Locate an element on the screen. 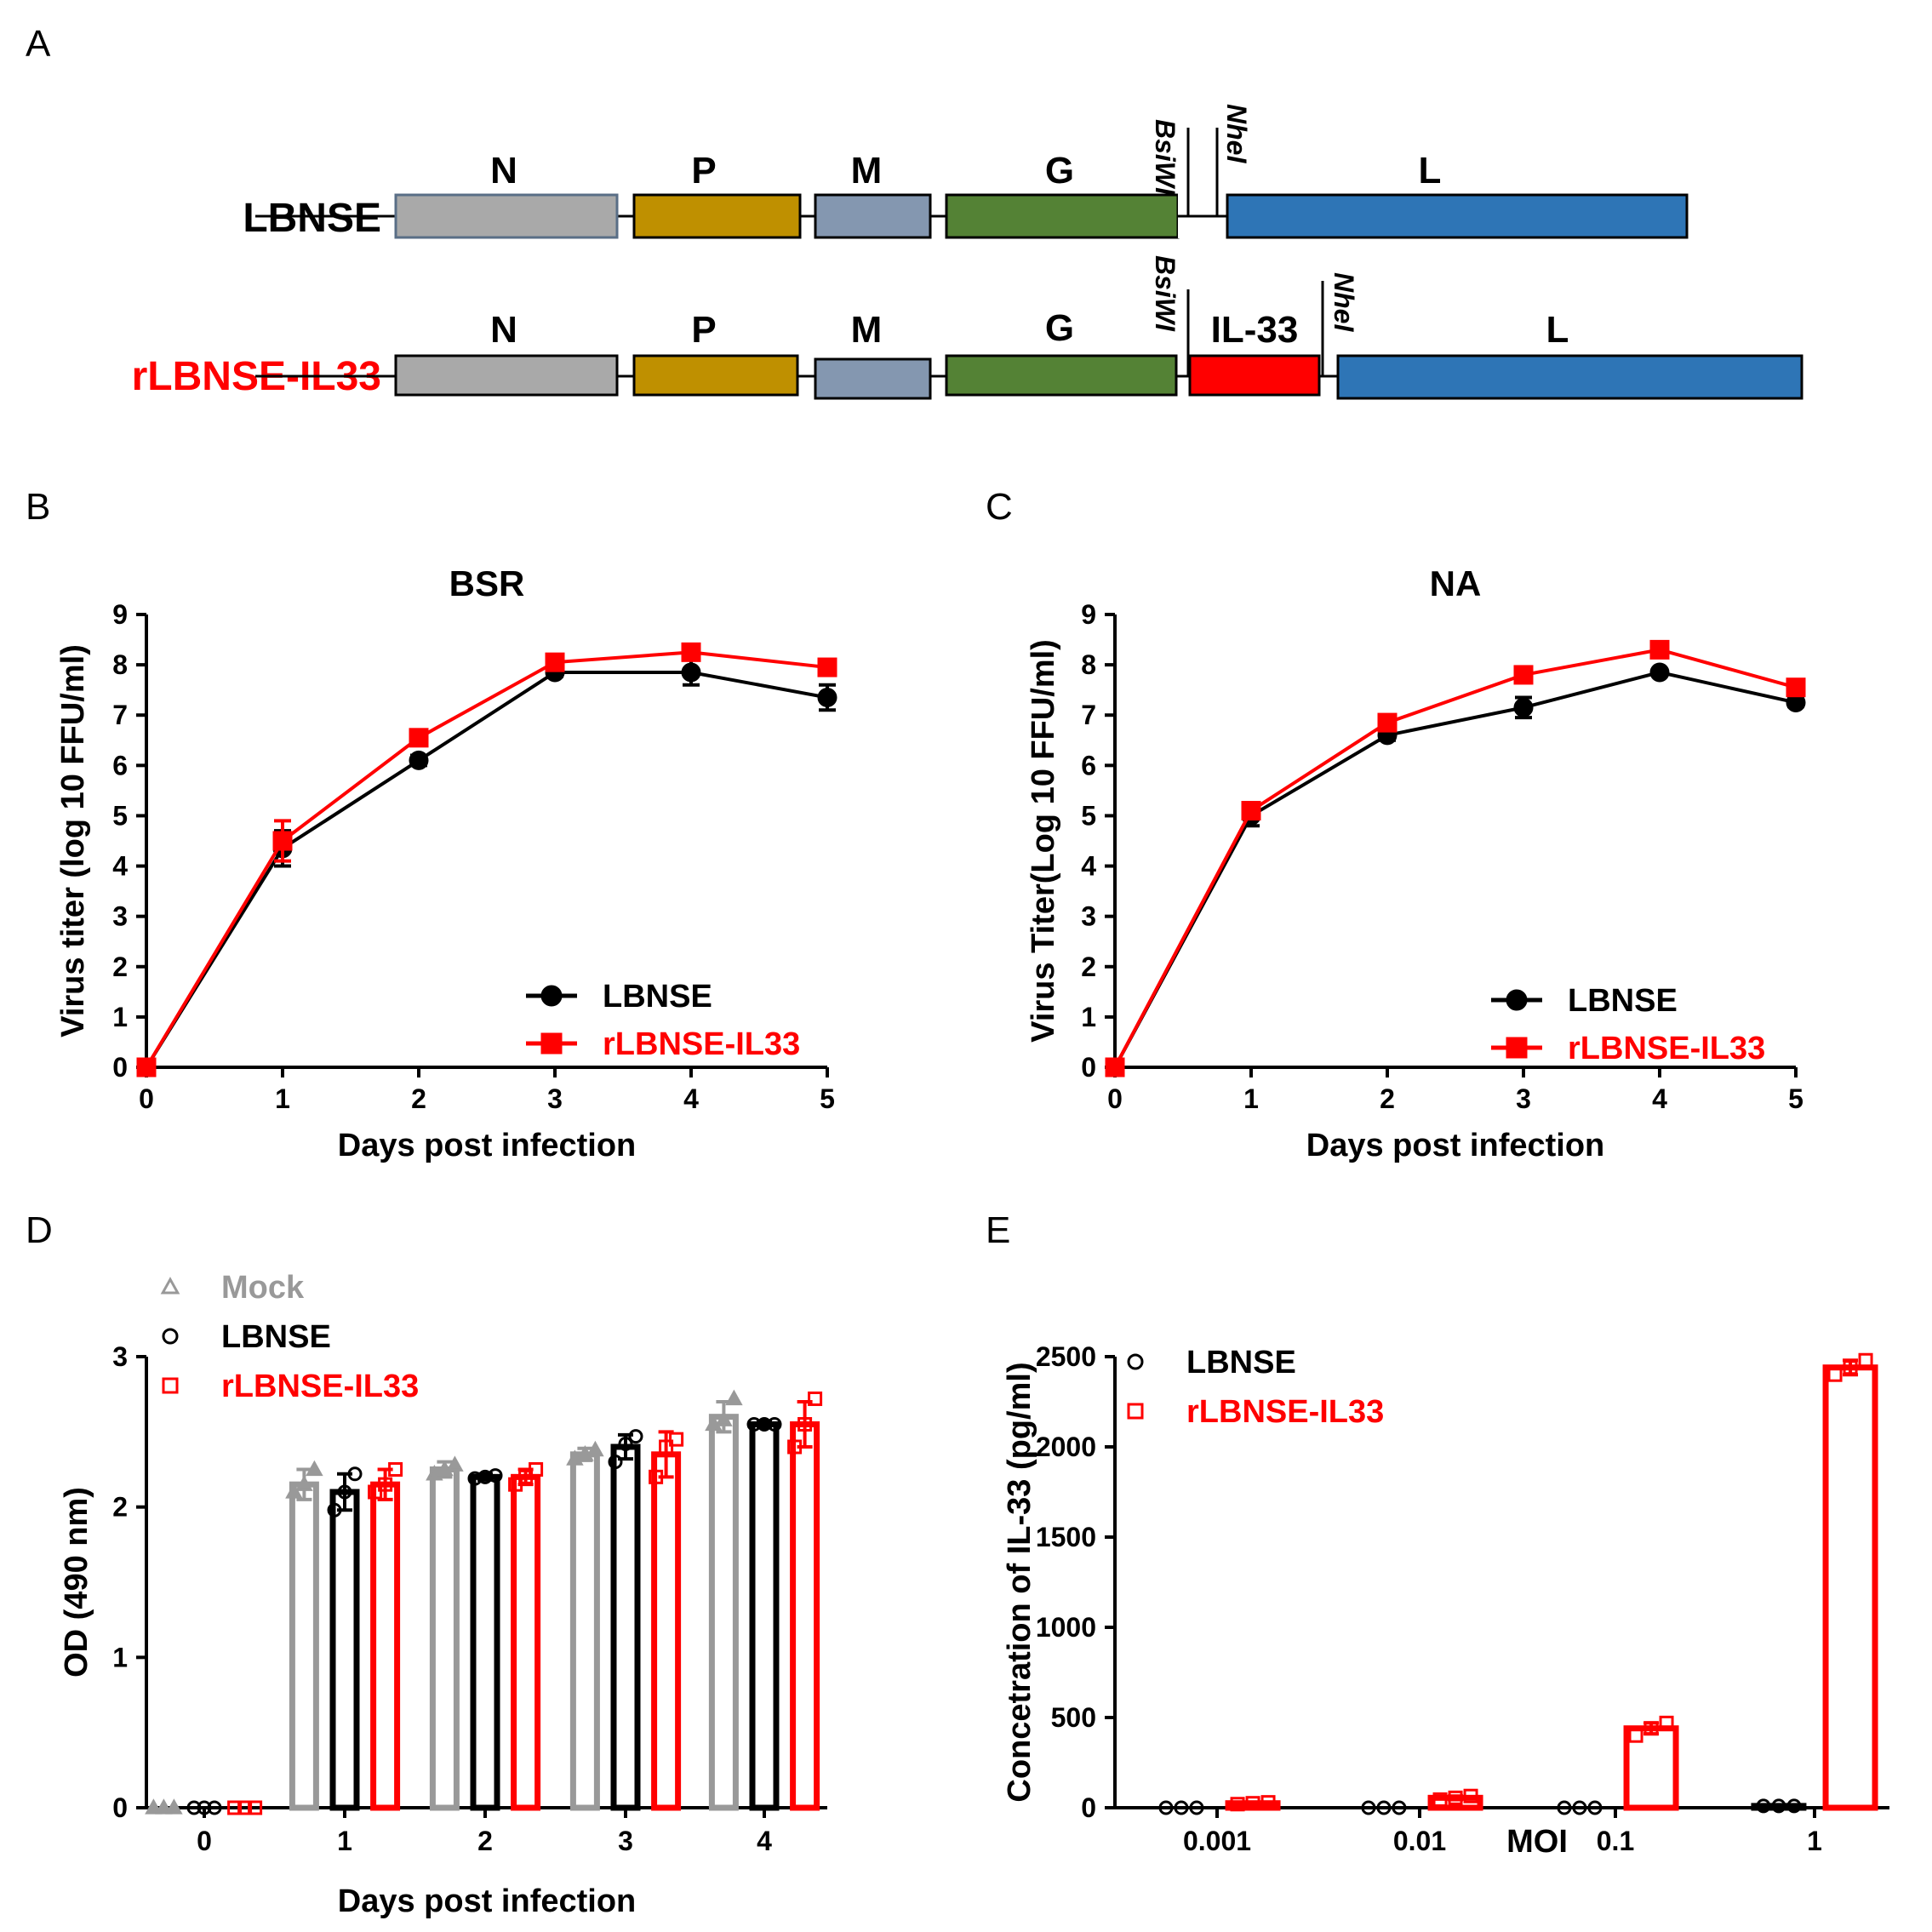 The height and width of the screenshot is (1932, 1932). gene-il33-box is located at coordinates (1254, 376).